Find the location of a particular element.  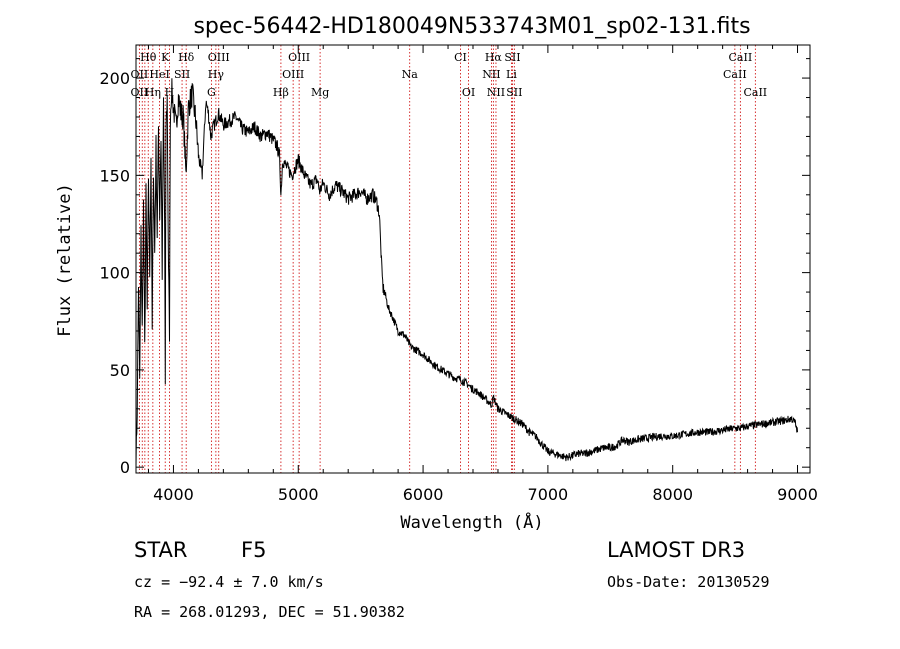

redshift-text: cz = −92.4 ± 7.0 km/s is located at coordinates (229, 582).